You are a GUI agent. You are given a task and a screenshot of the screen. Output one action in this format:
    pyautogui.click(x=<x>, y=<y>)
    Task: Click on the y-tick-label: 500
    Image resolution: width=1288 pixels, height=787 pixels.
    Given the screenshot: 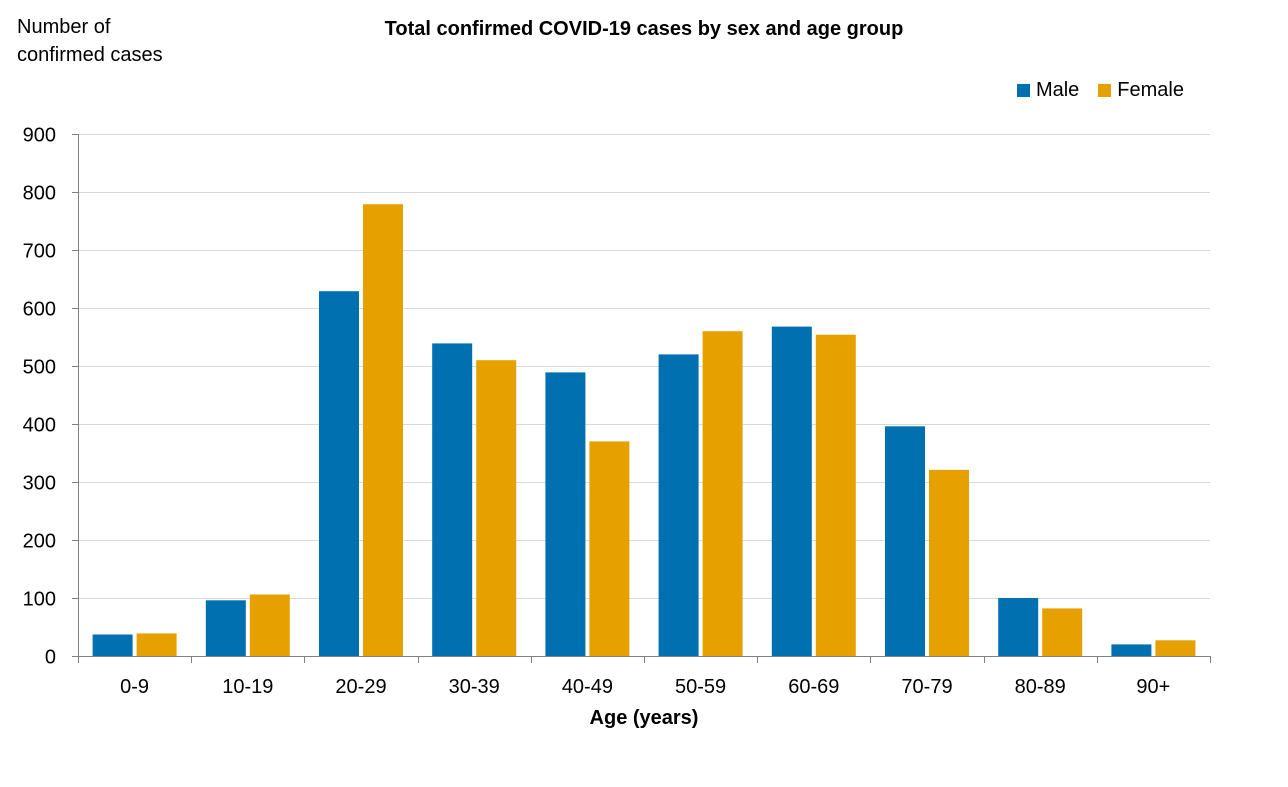 What is the action you would take?
    pyautogui.click(x=39, y=368)
    